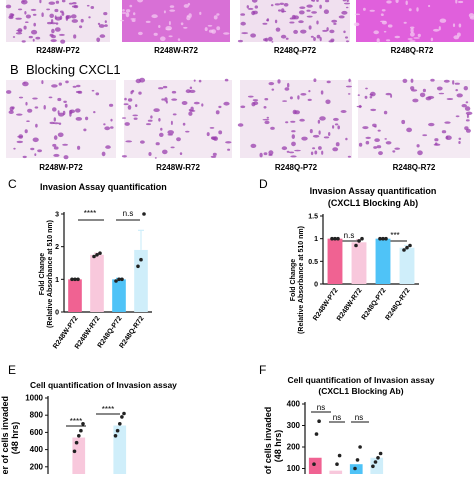 This screenshot has height=479, width=474. I want to click on micrograph-a2, so click(176, 21).